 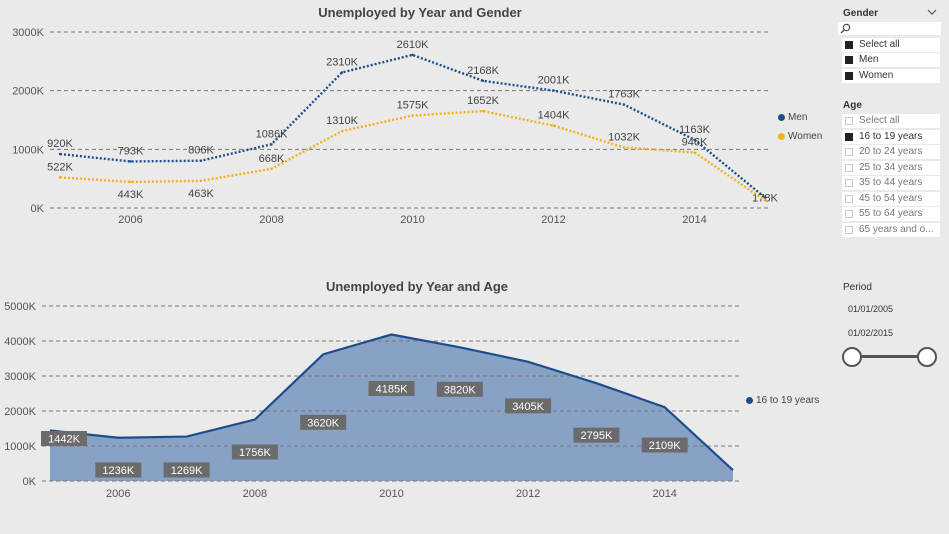 I want to click on x-tick-label: 2008, so click(x=271, y=220).